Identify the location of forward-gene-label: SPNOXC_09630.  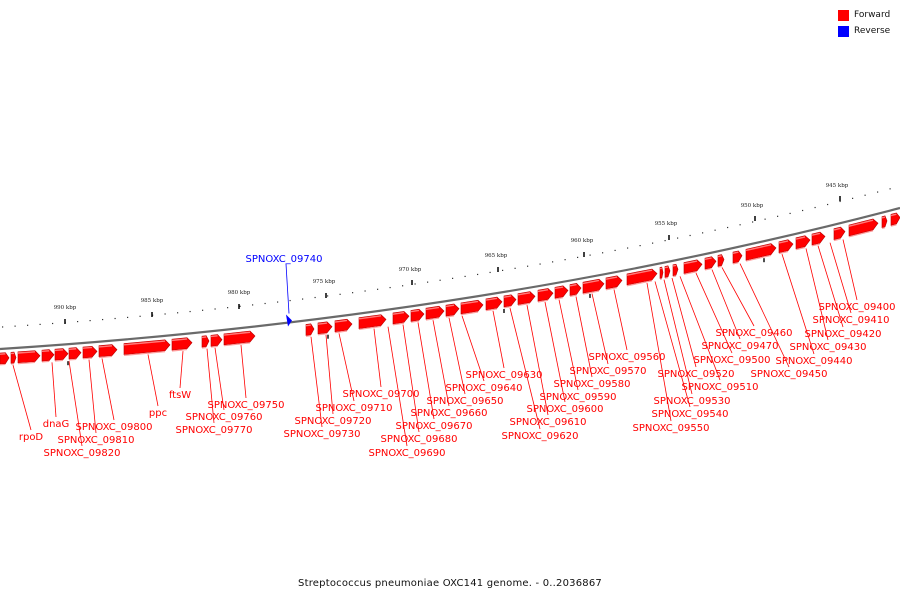
(503, 375).